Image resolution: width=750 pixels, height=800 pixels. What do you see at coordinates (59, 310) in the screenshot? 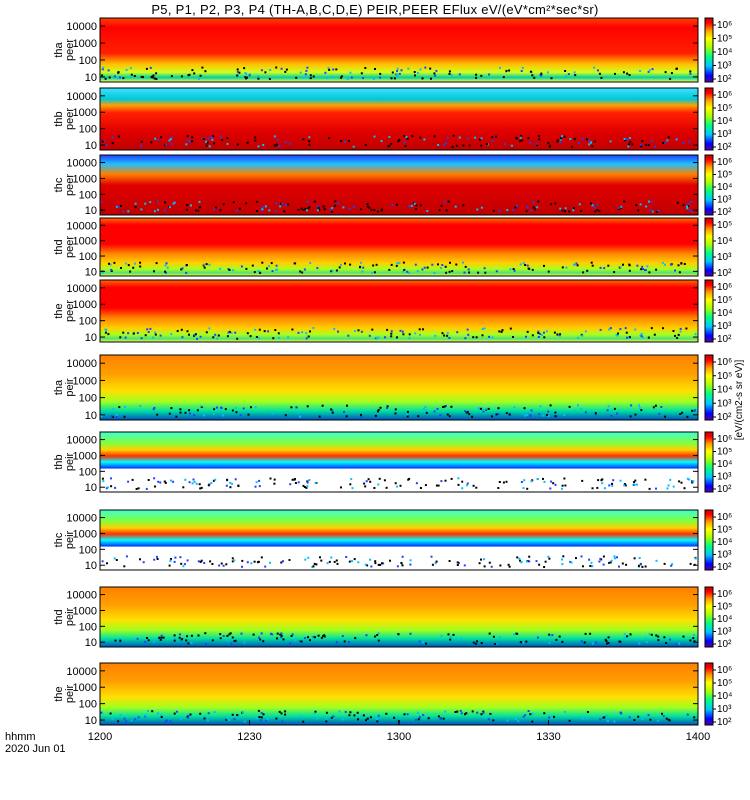
I see `panel-label: the` at bounding box center [59, 310].